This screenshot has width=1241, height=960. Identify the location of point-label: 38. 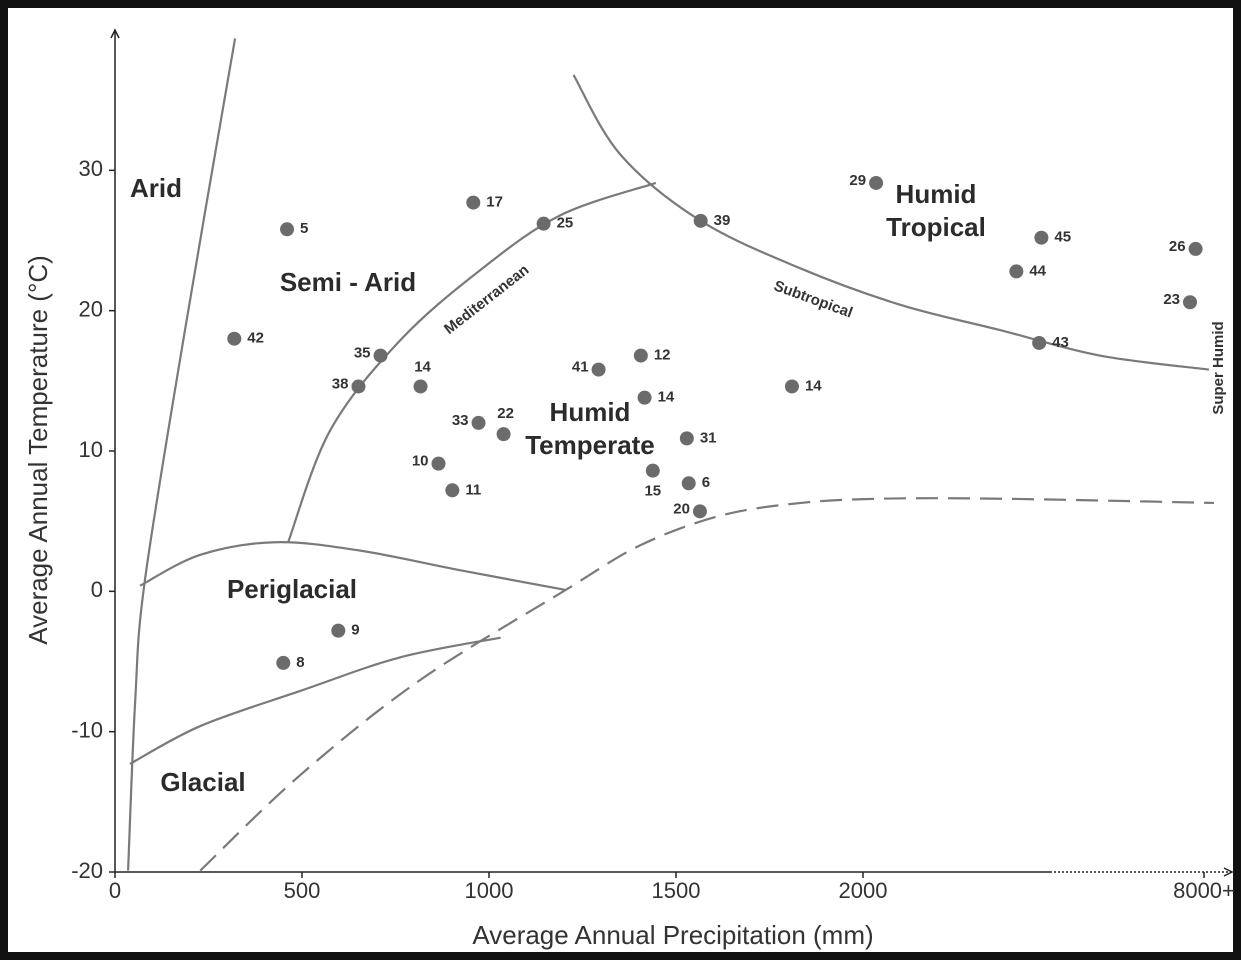
(340, 383).